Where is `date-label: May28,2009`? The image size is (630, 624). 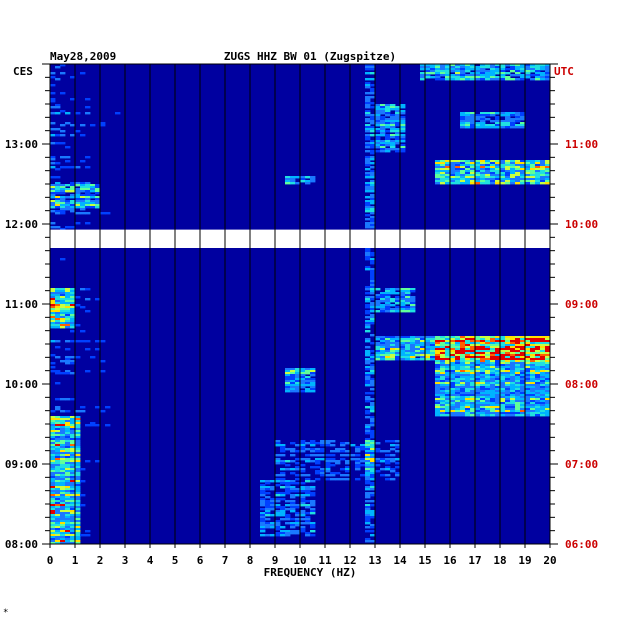
date-label: May28,2009 is located at coordinates (83, 56).